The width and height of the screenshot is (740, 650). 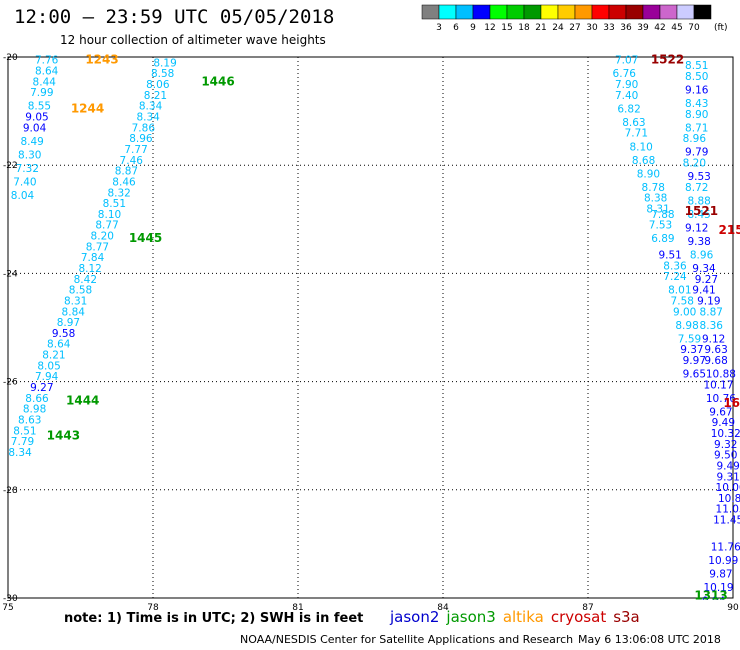 I want to click on swh-value-label: 8.10, so click(x=640, y=147).